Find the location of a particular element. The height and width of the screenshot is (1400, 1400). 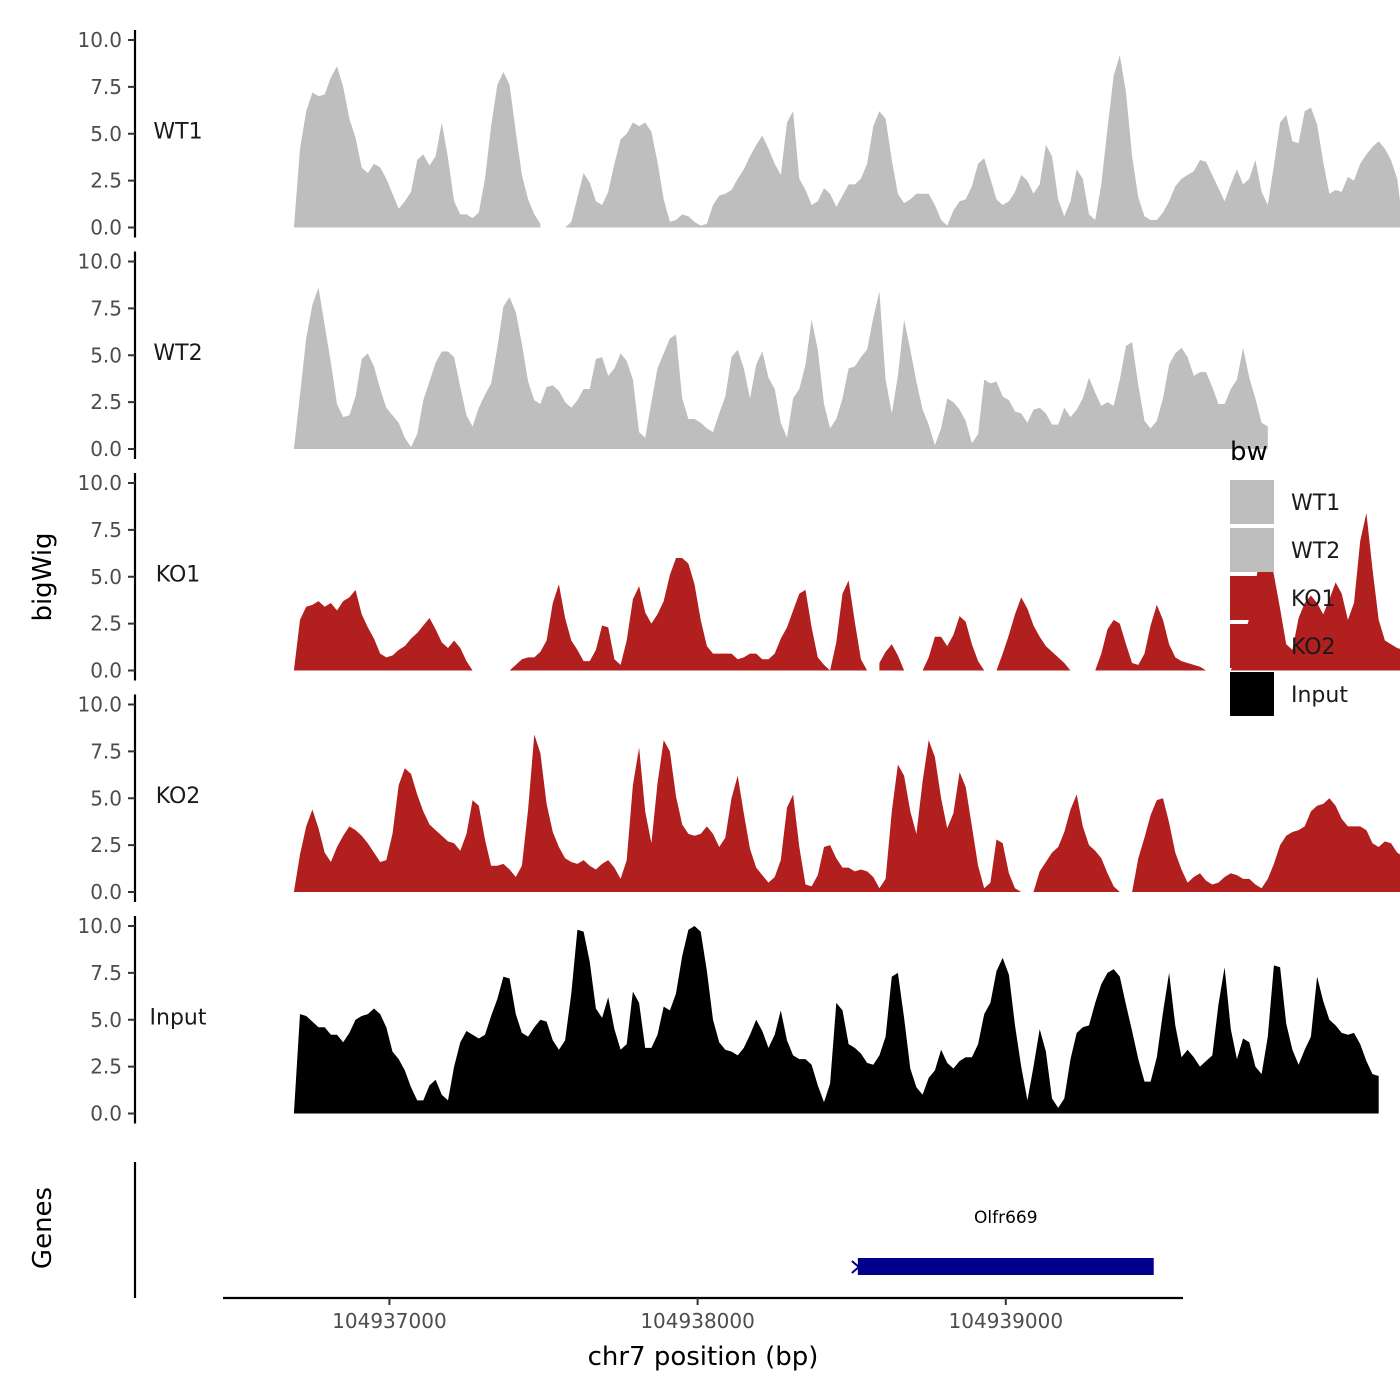

legend: bw WT1 WT2 KO1 KO2 Input is located at coordinates (1289, 576).